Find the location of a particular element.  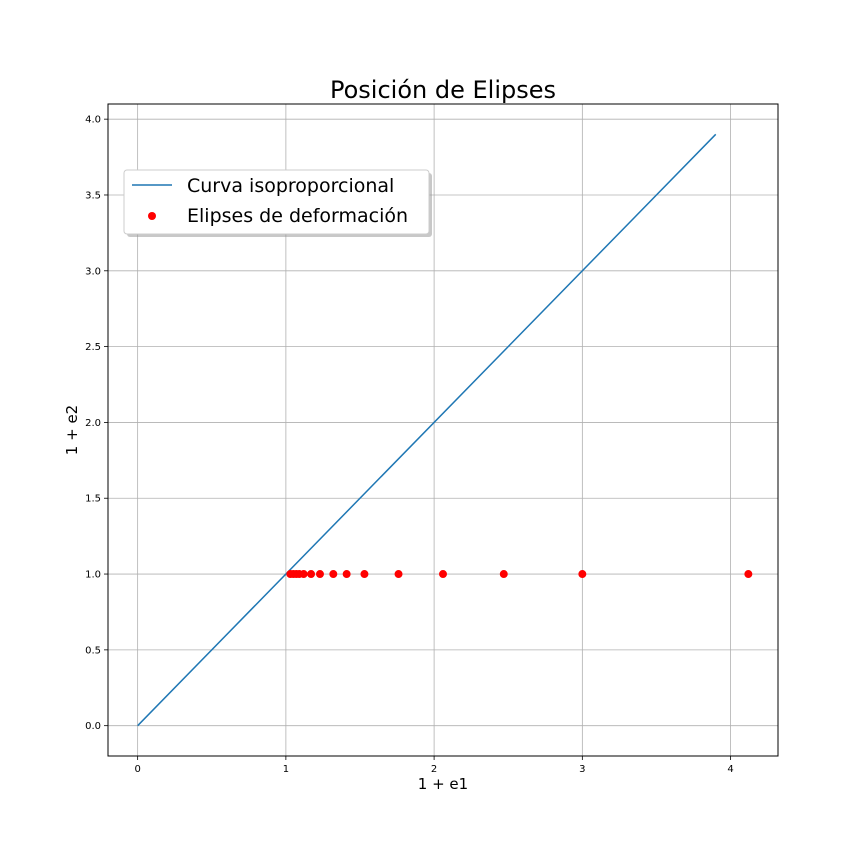

y-tick-label: 3.0 is located at coordinates (93, 271).